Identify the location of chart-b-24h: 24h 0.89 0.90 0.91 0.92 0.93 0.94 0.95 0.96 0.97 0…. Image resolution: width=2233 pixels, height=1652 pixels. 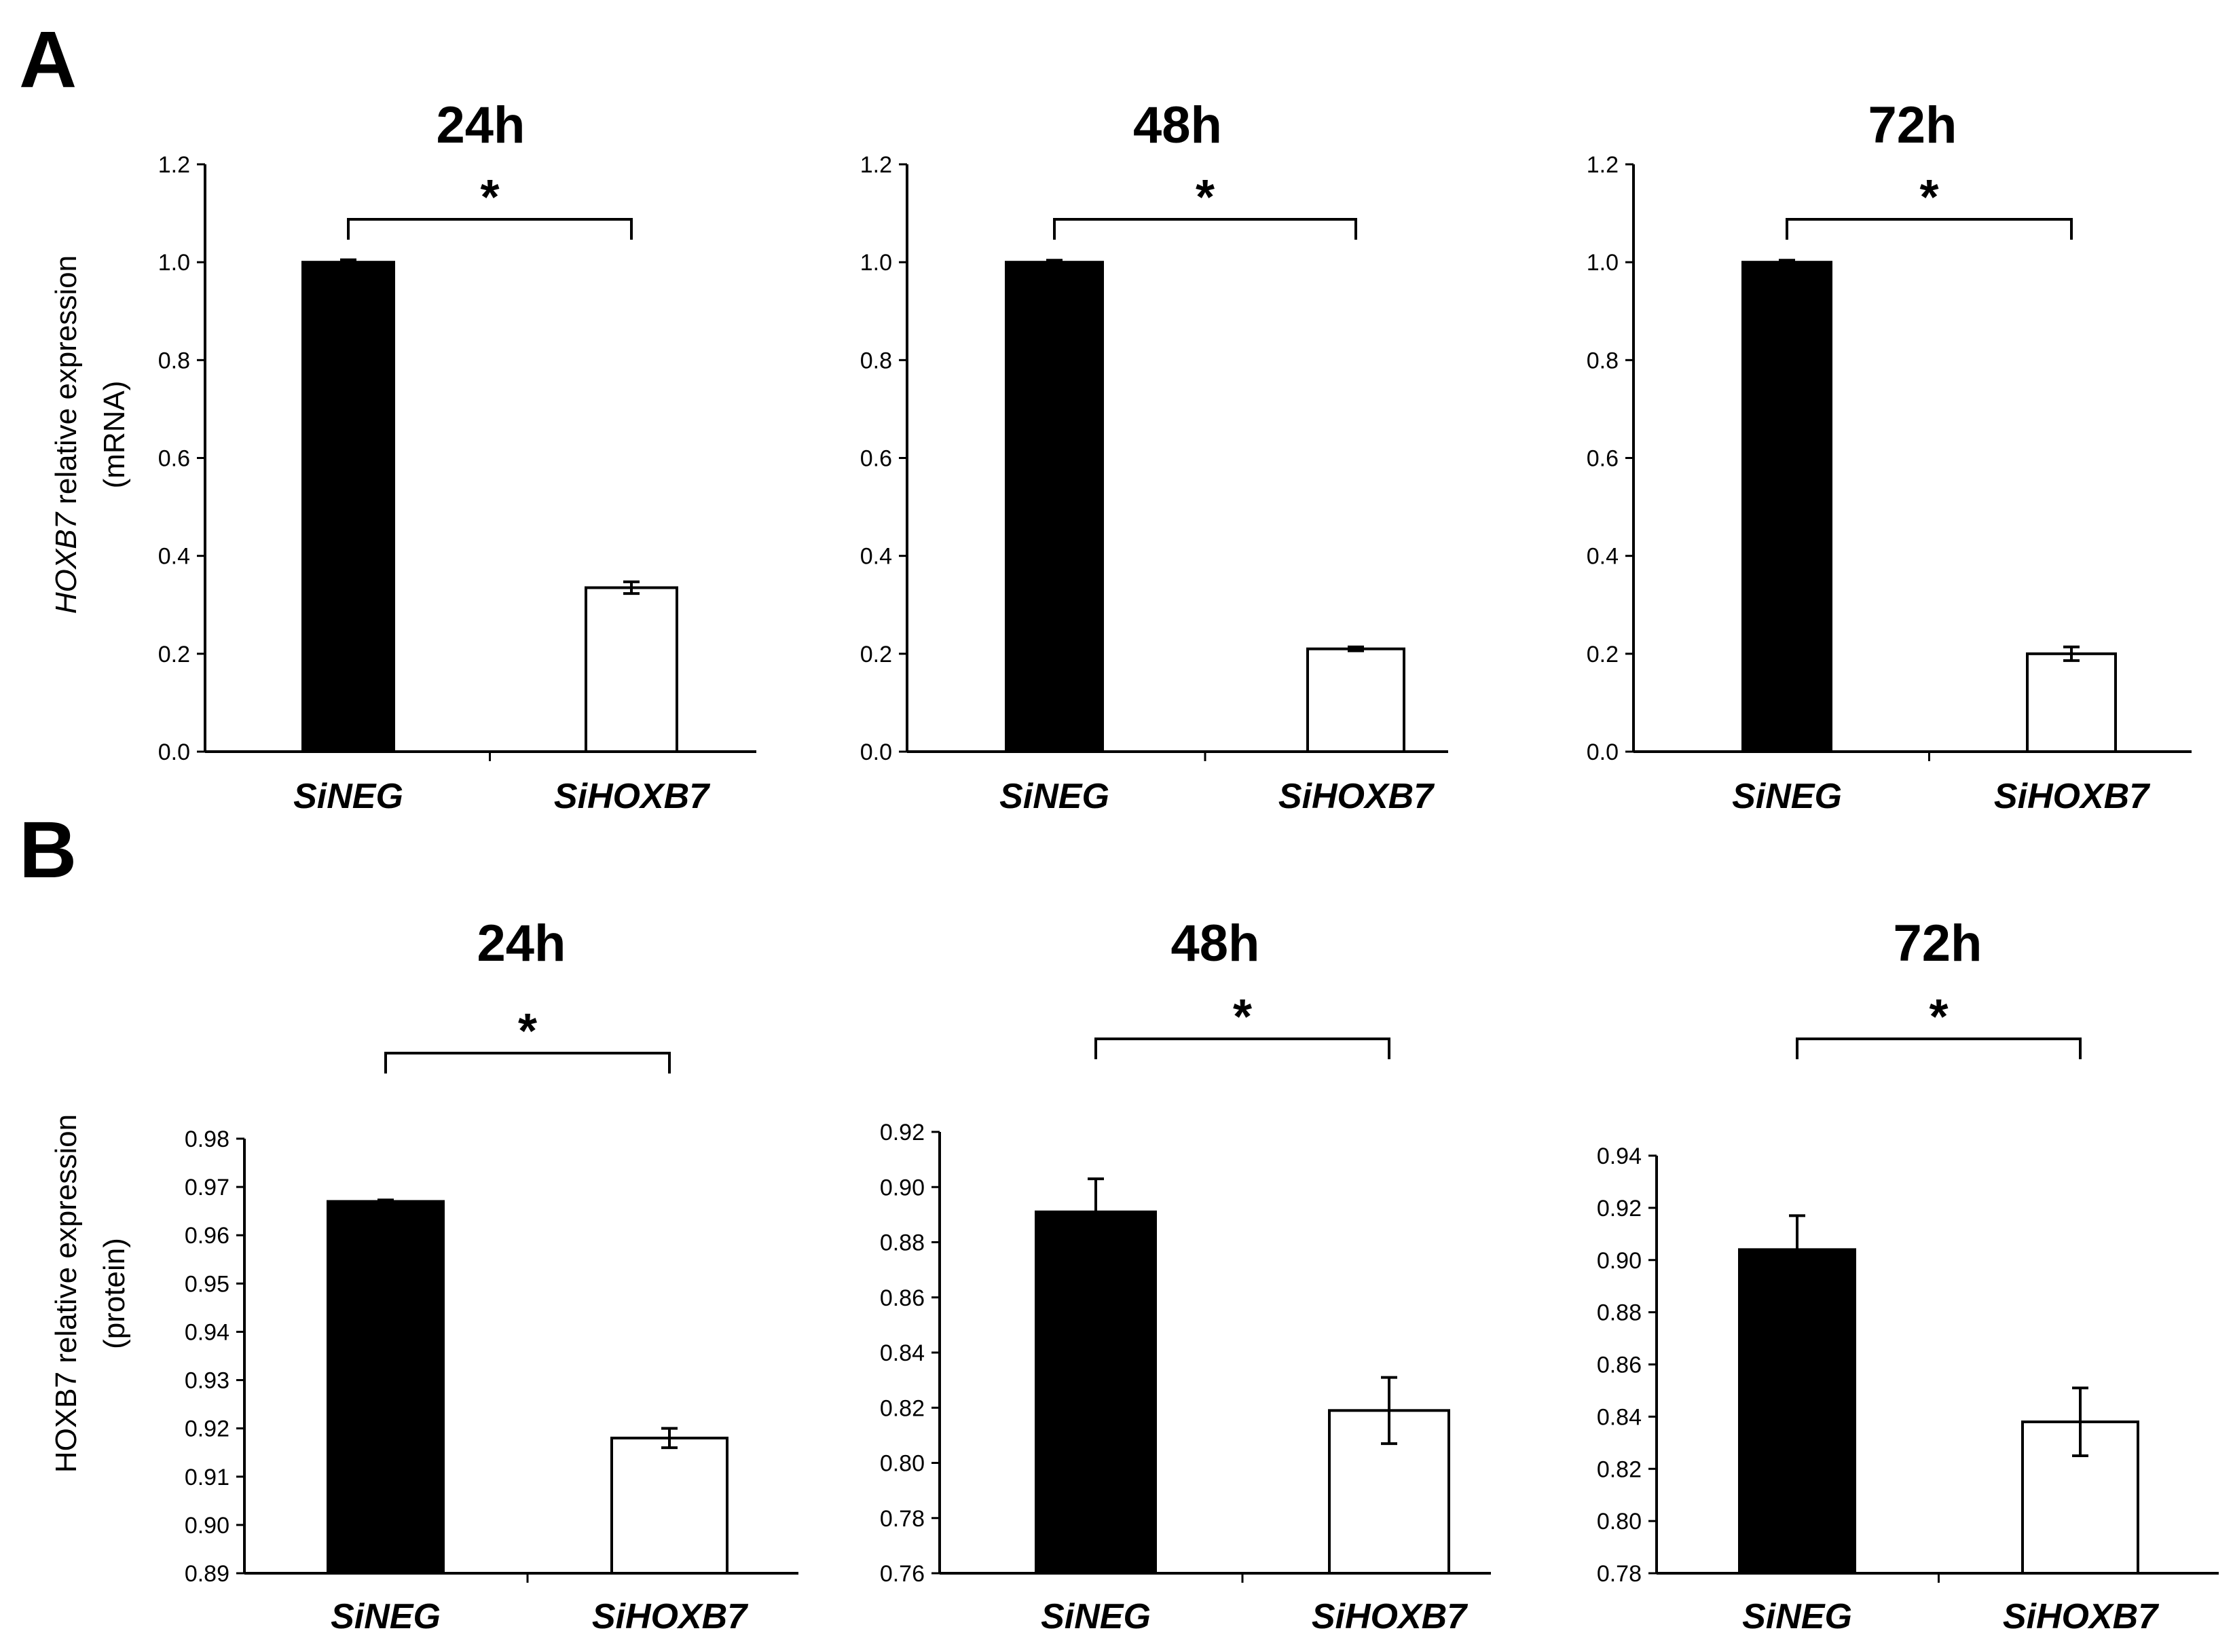
(492, 1275).